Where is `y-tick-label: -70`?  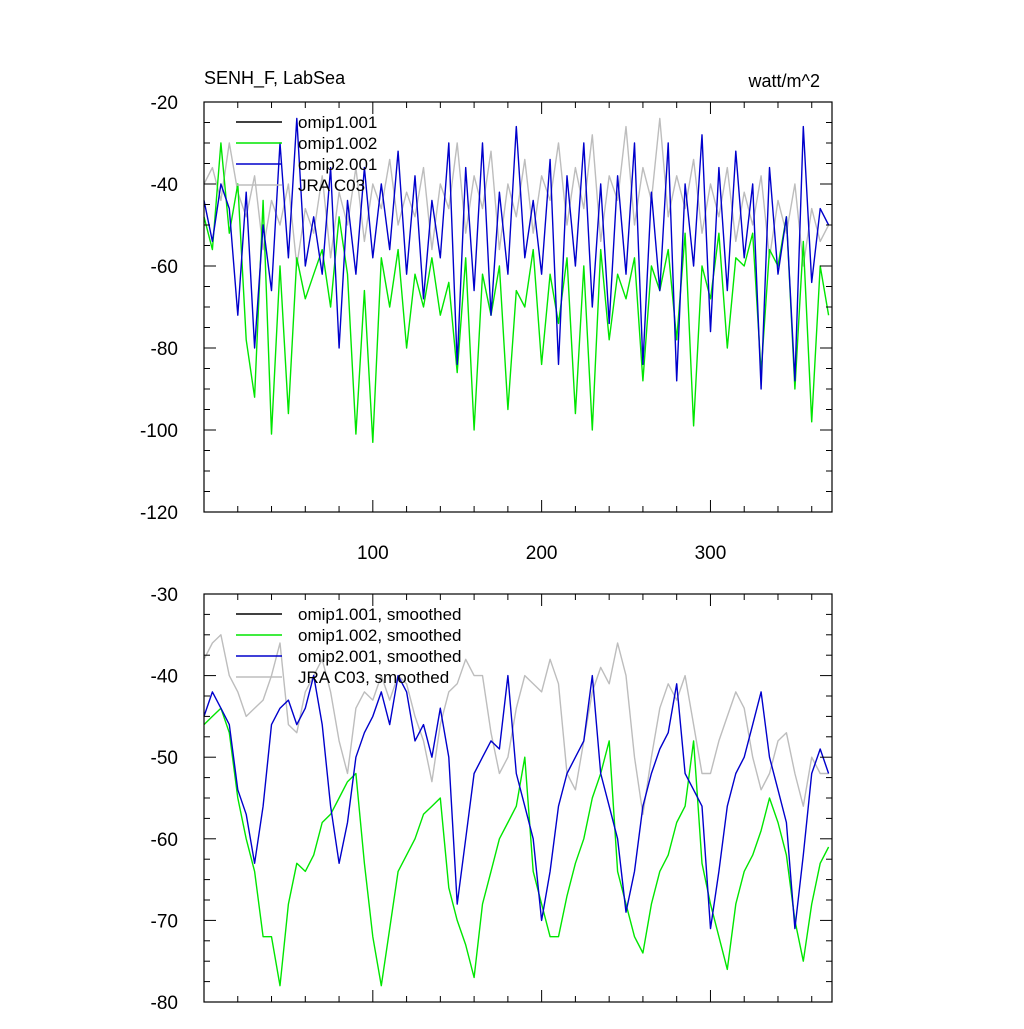 y-tick-label: -70 is located at coordinates (164, 921).